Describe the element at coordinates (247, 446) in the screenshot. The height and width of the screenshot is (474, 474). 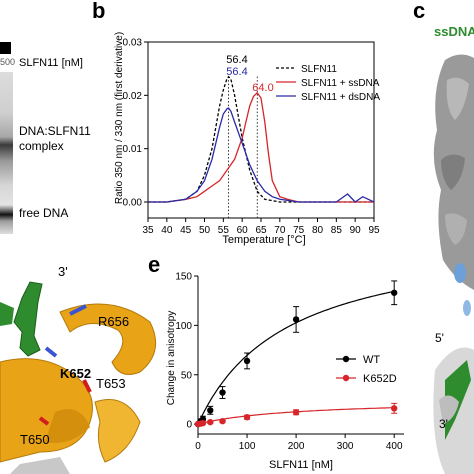
I see `anisotropy-xtick-label: 100` at that location.